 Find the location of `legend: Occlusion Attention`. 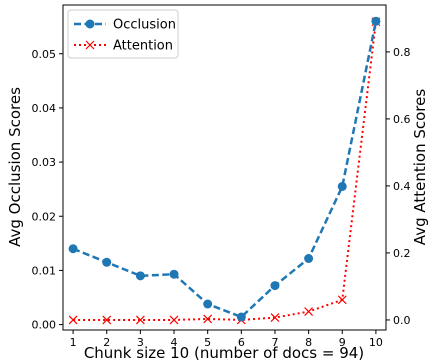

legend: Occlusion Attention is located at coordinates (123, 34).